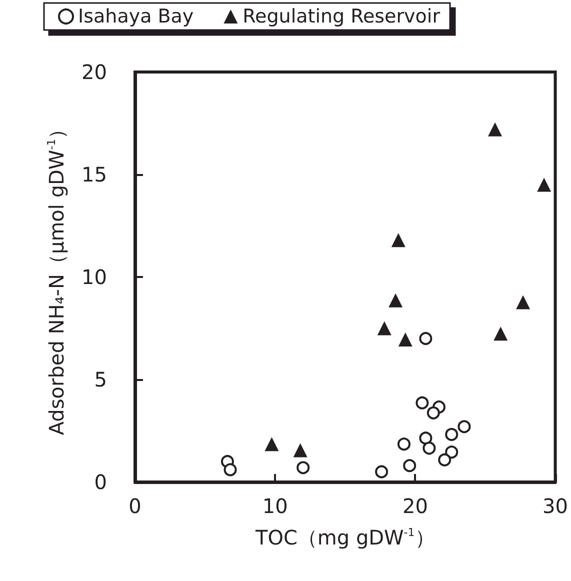  Describe the element at coordinates (415, 506) in the screenshot. I see `x-tick-label: 20` at that location.